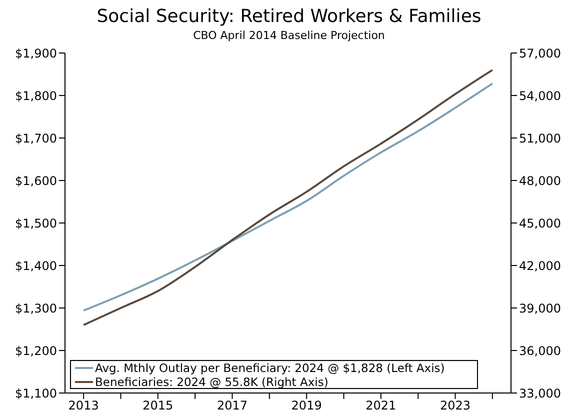  I want to click on y2-tick-label: 42,000, so click(540, 265).